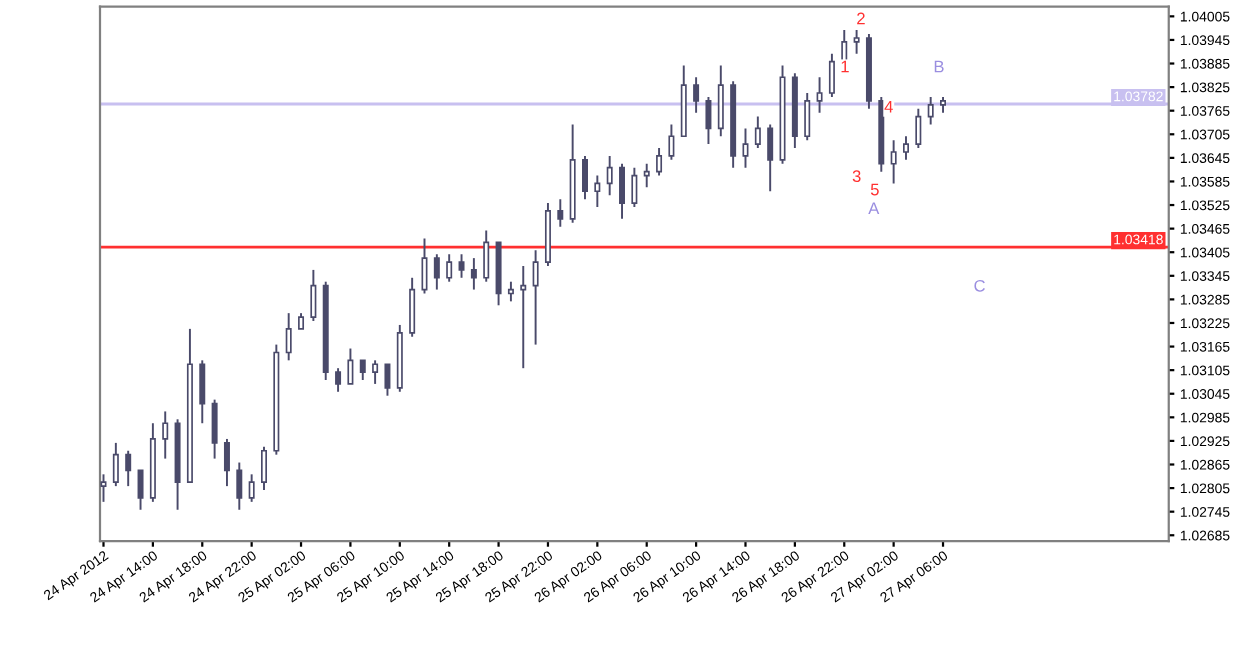  Describe the element at coordinates (979, 285) in the screenshot. I see `annotation: C` at that location.